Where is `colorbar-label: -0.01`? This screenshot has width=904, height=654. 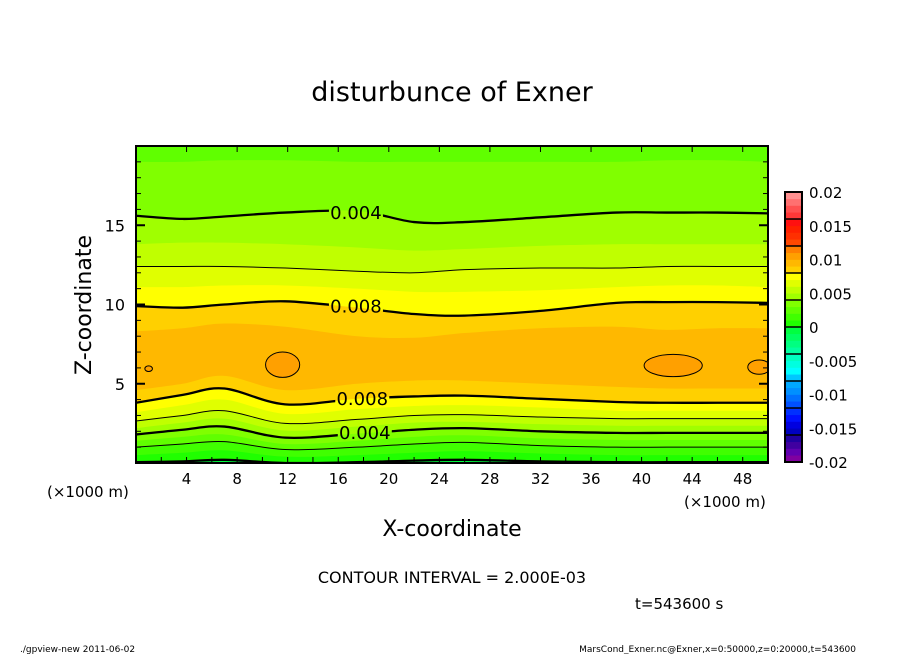 colorbar-label: -0.01 is located at coordinates (828, 396).